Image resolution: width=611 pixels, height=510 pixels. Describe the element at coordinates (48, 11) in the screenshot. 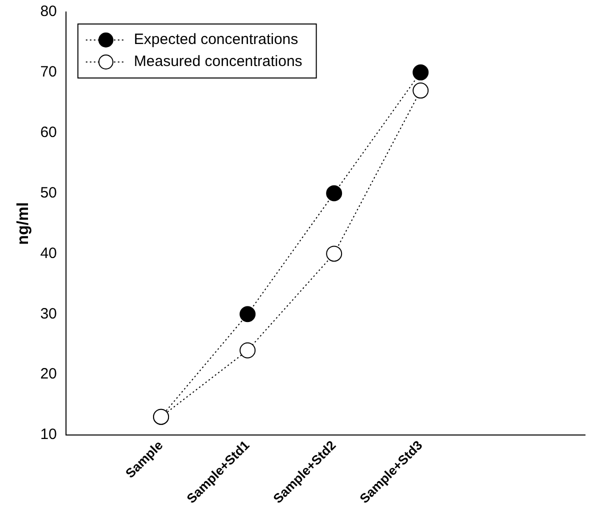

I see `y-tick-label: 80` at that location.